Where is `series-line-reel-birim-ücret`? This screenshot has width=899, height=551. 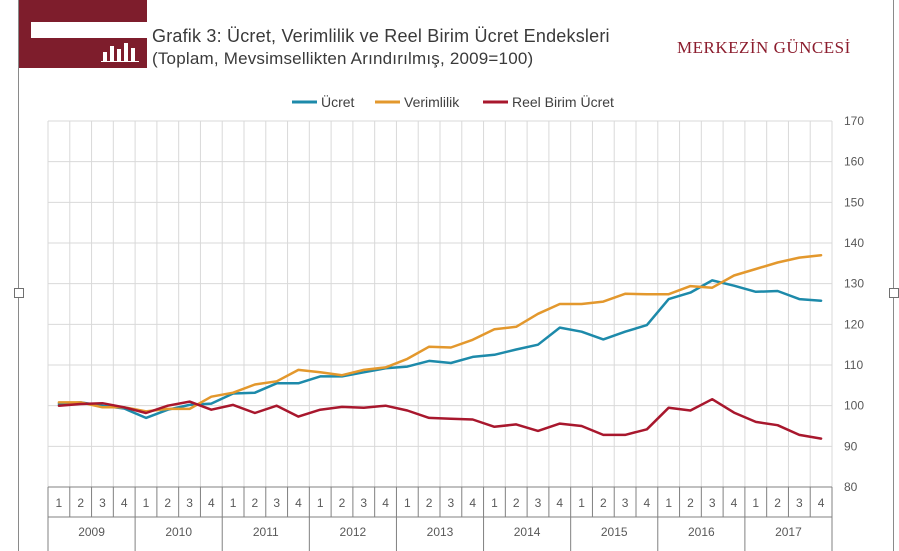 series-line-reel-birim-ücret is located at coordinates (440, 418).